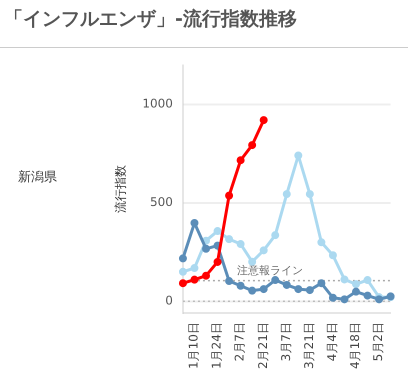 The height and width of the screenshot is (373, 408). I want to click on y-tick-label: 0, so click(169, 300).